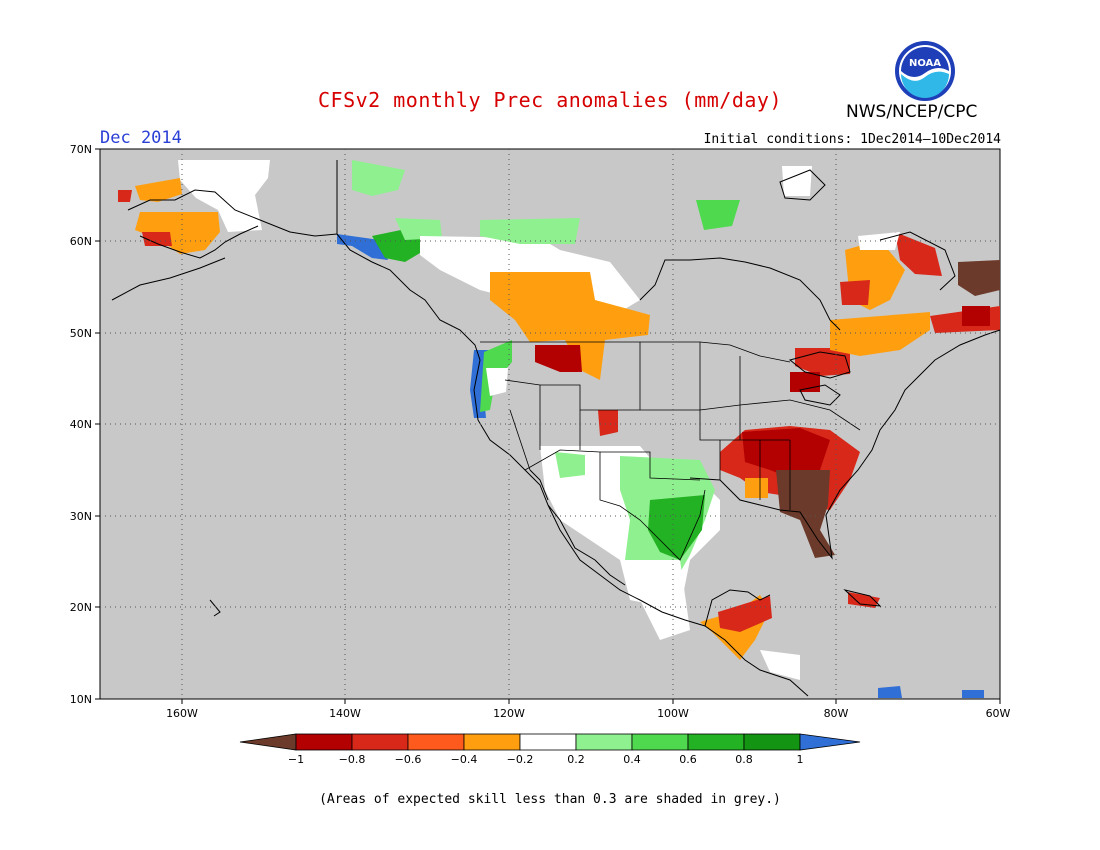 The width and height of the screenshot is (1100, 850). Describe the element at coordinates (918, 254) in the screenshot. I see `labrador-red-patch` at that location.